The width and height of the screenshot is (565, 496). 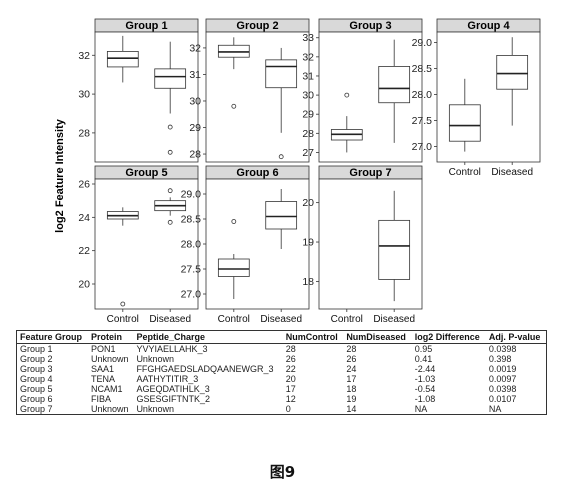 I want to click on table-cell: 28, so click(x=351, y=349).